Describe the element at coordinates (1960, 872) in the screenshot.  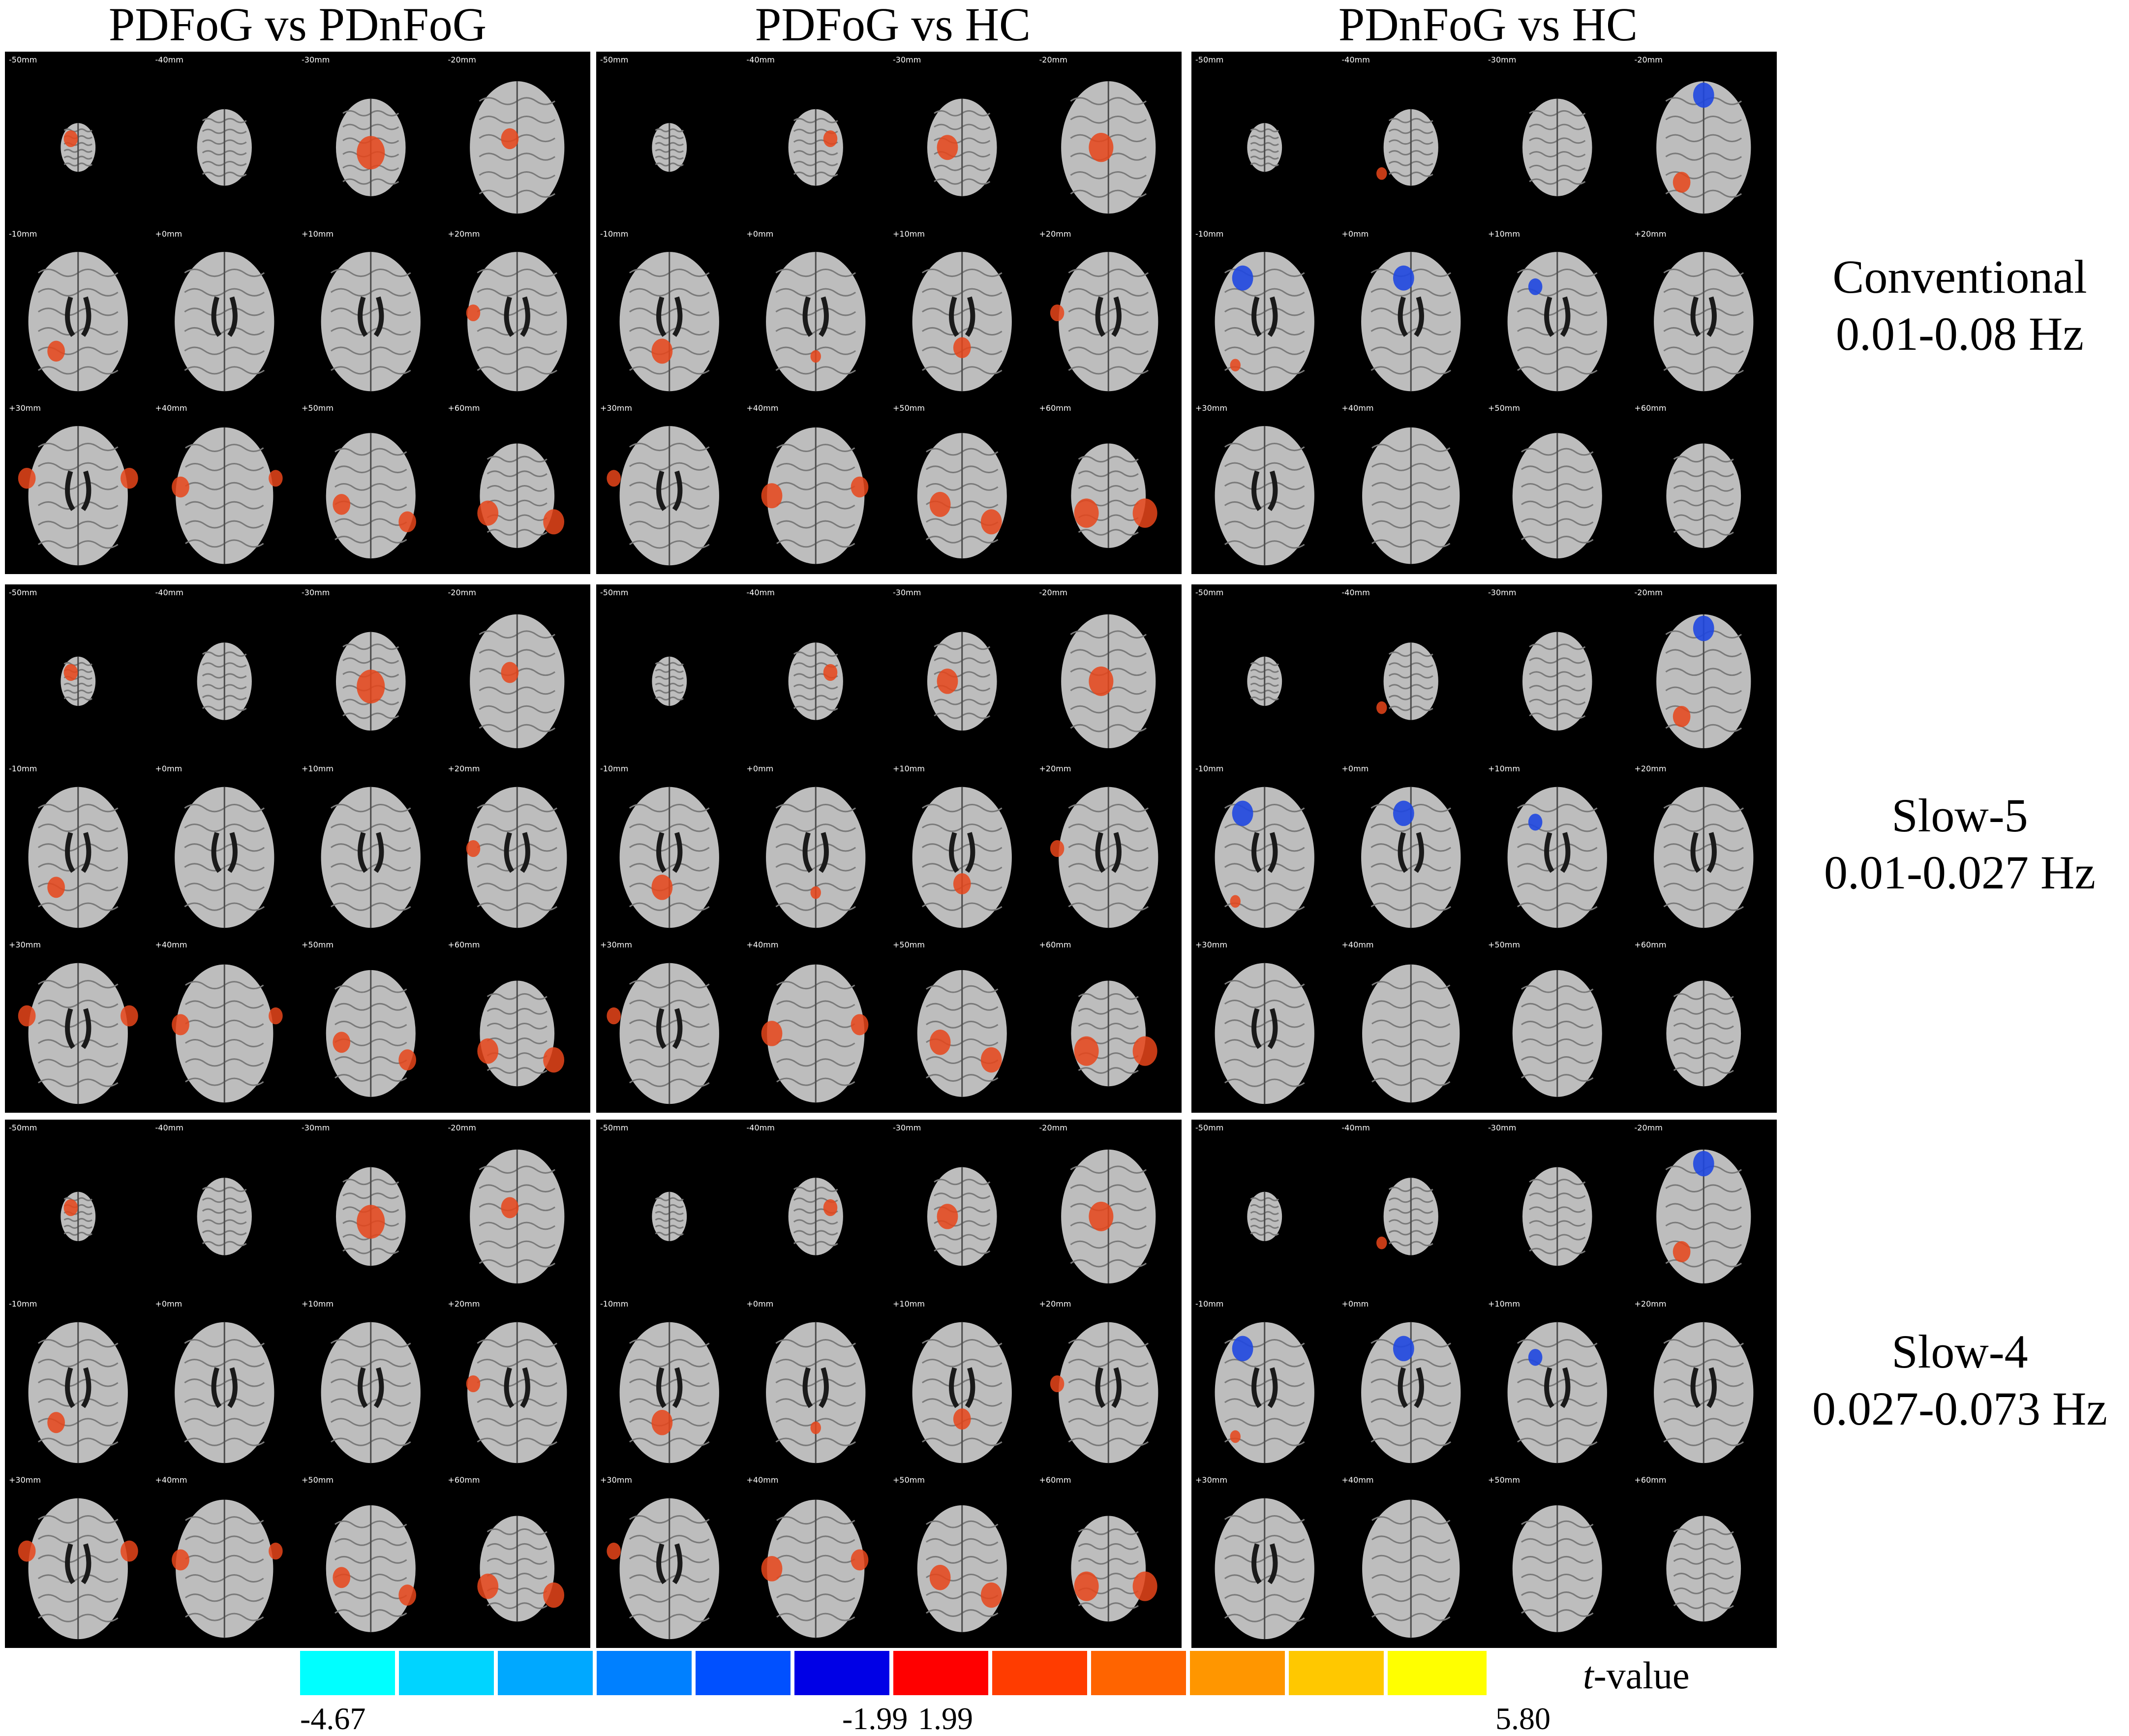
I see `row-label-slow5-band: 0.01-0.027 Hz` at that location.